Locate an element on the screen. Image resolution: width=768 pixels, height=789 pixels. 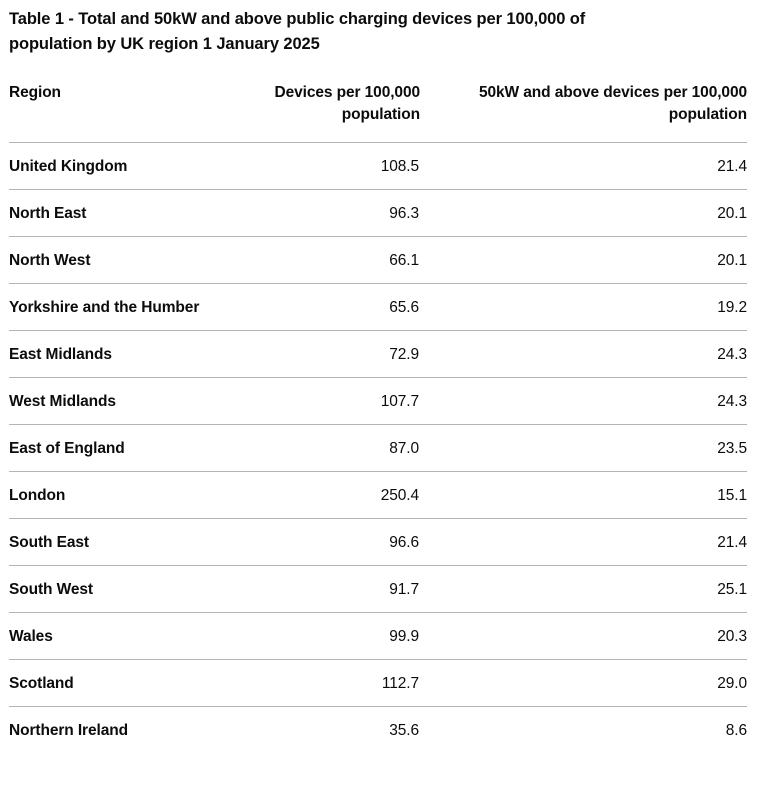
cell-region: North West is located at coordinates (121, 260).